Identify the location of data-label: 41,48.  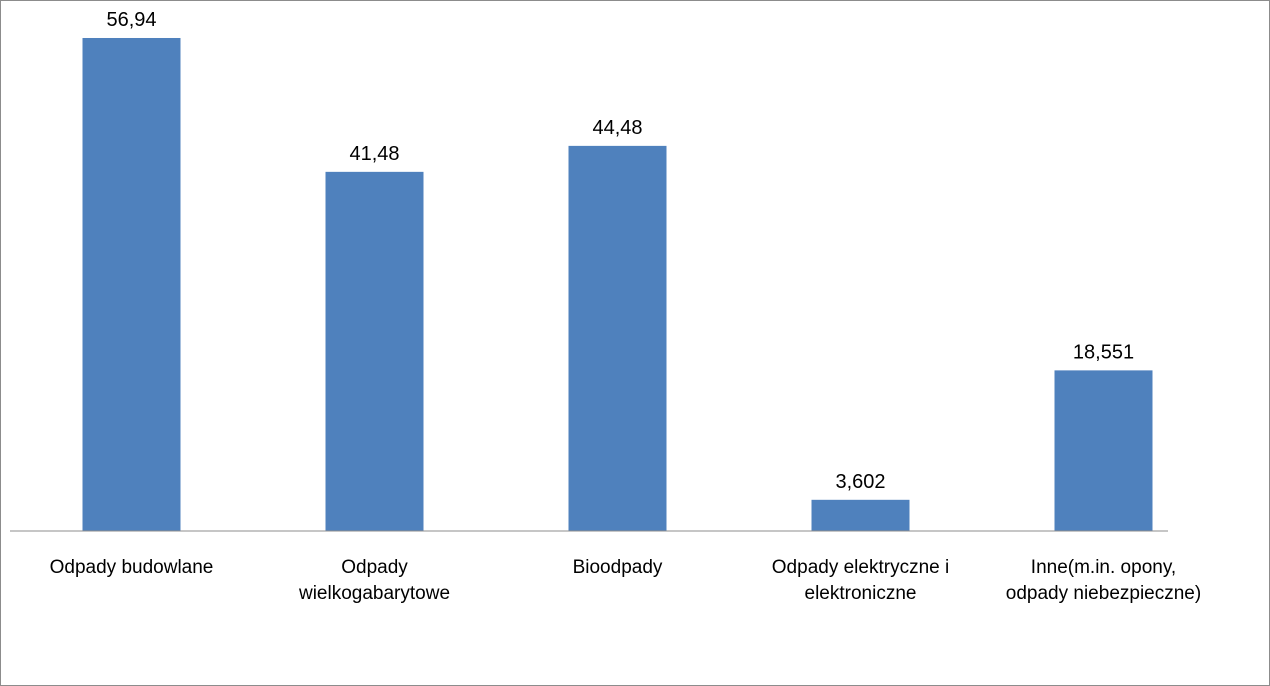
(374, 154).